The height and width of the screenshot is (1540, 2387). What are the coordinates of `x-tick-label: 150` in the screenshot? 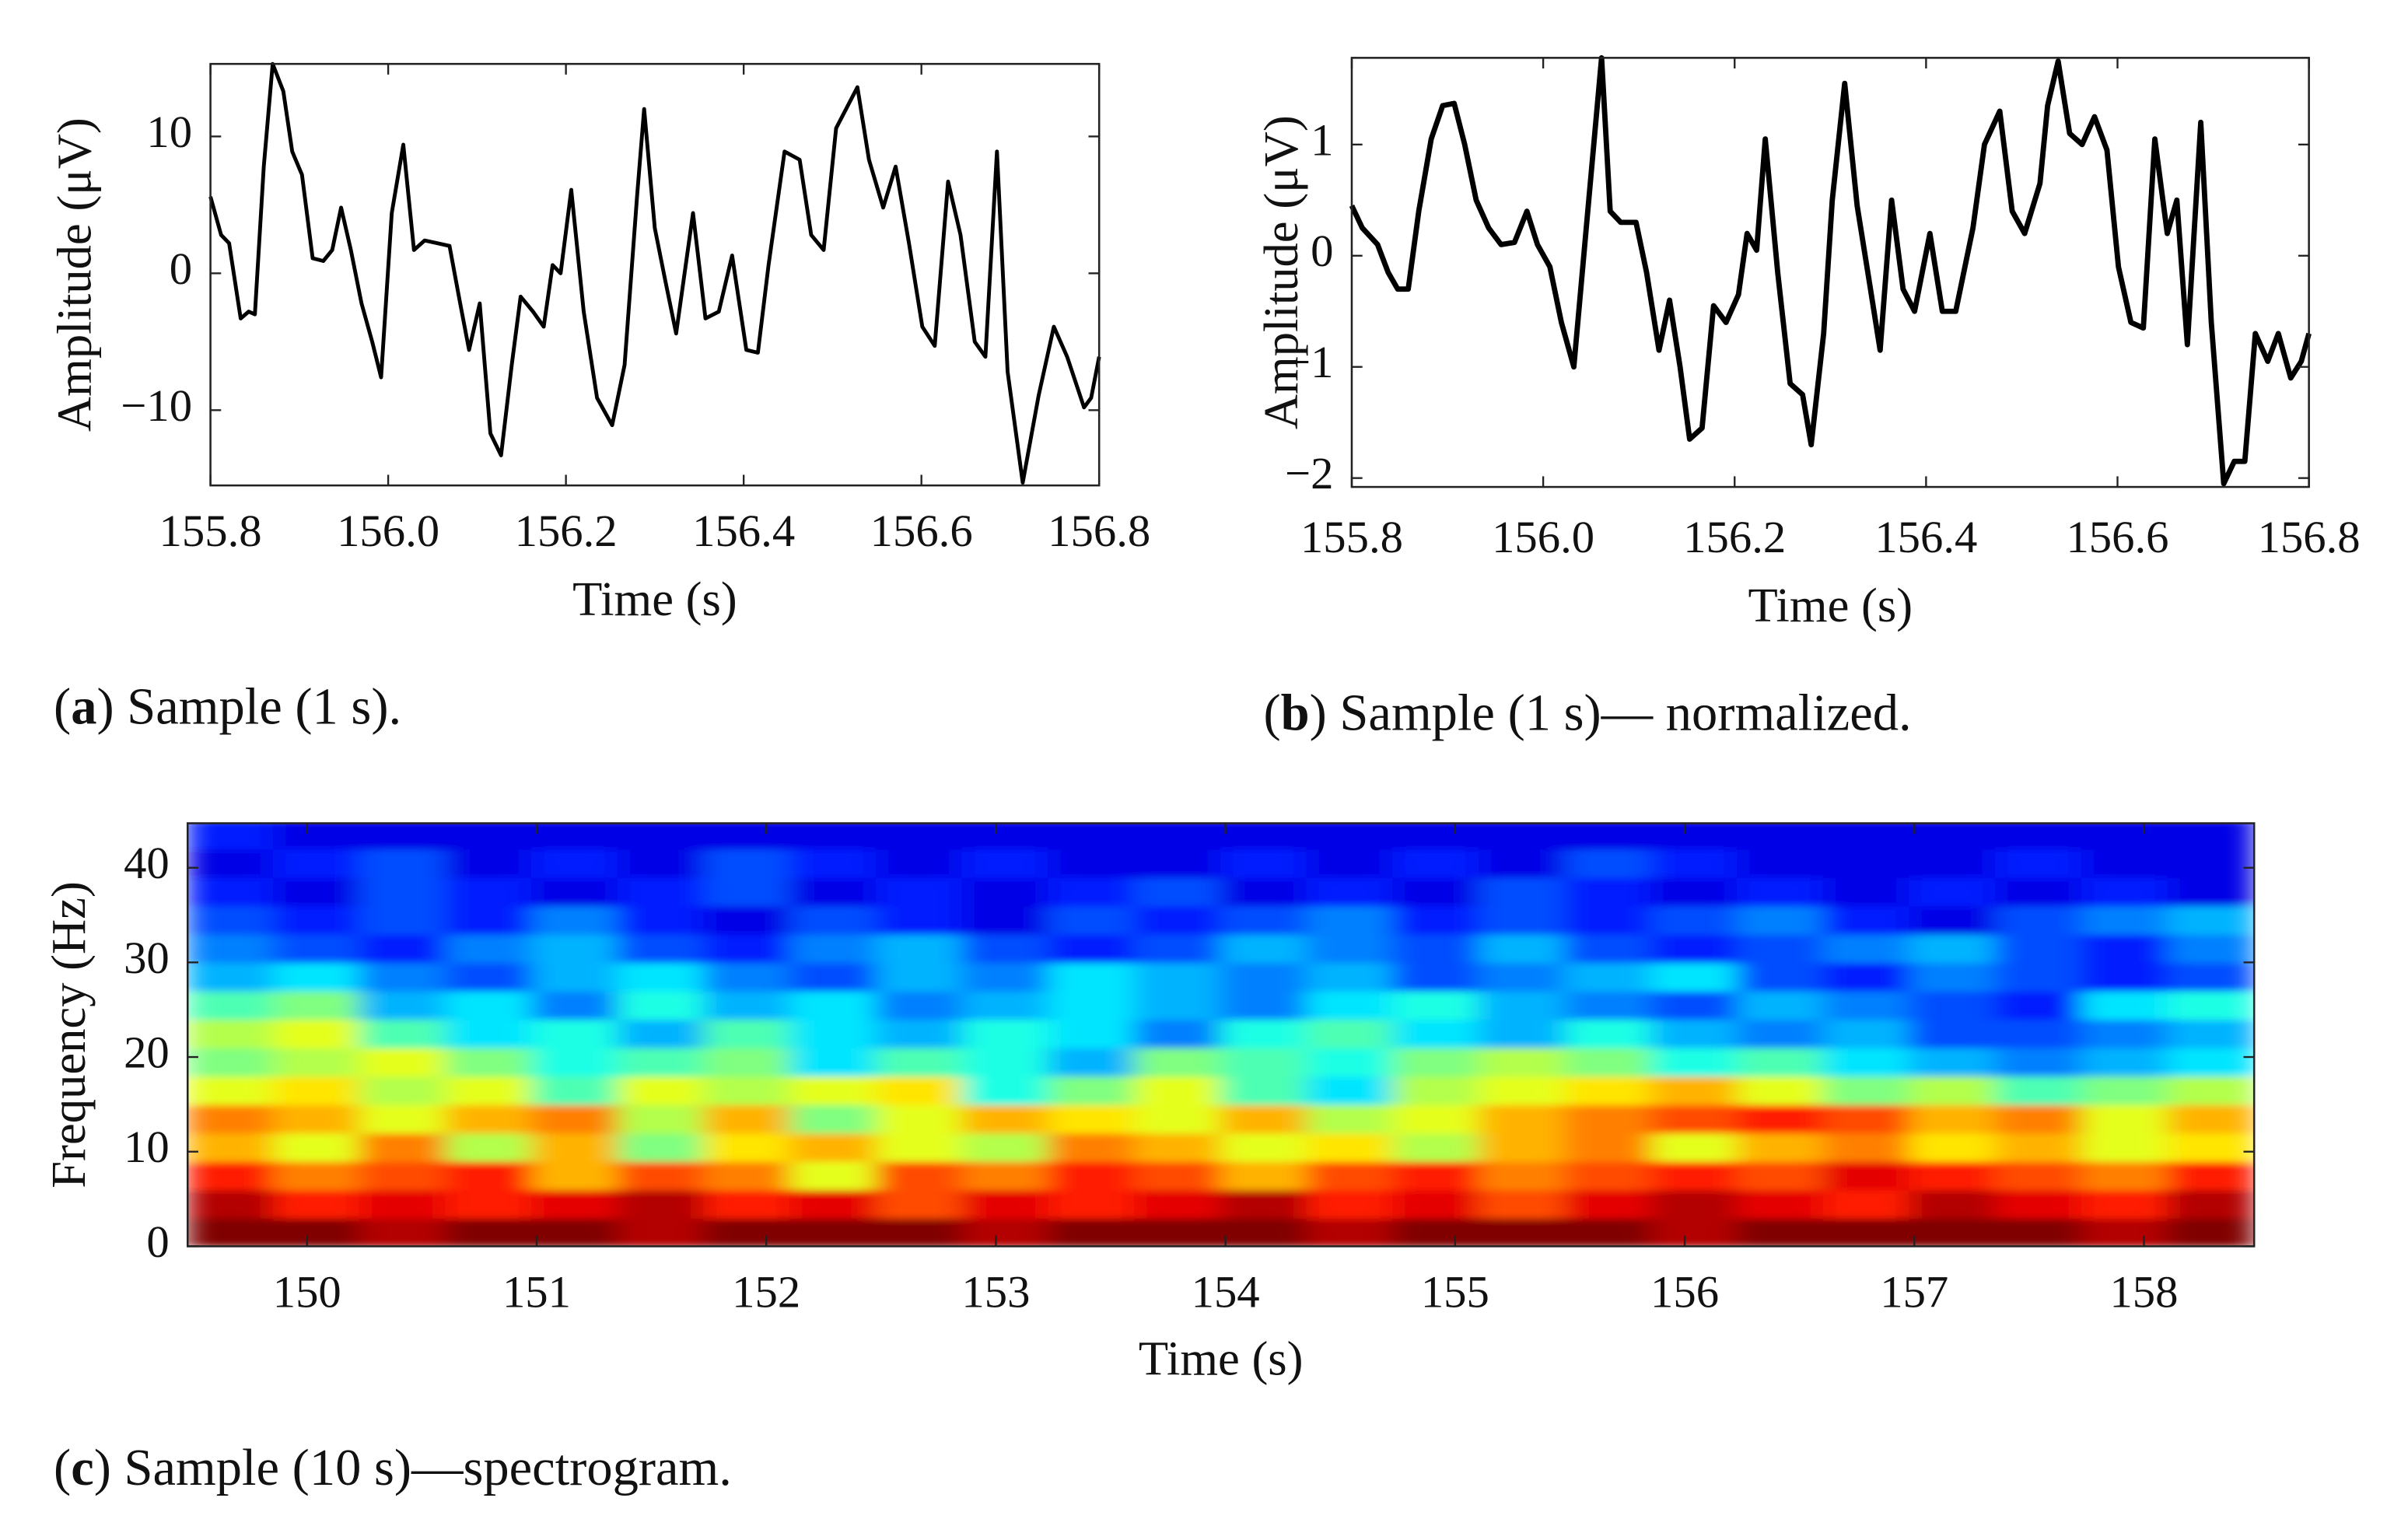 It's located at (307, 1292).